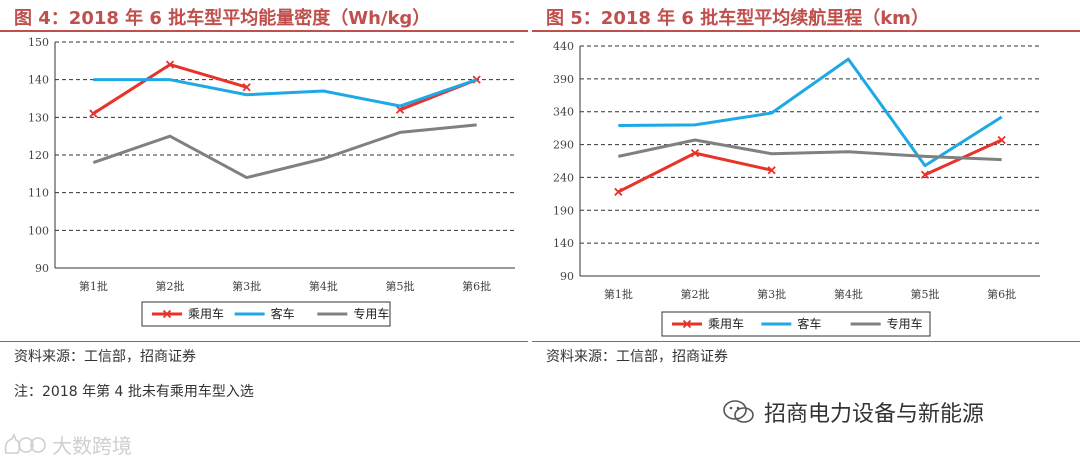 The width and height of the screenshot is (1080, 466). What do you see at coordinates (694, 172) in the screenshot?
I see `series-line-乘用车` at bounding box center [694, 172].